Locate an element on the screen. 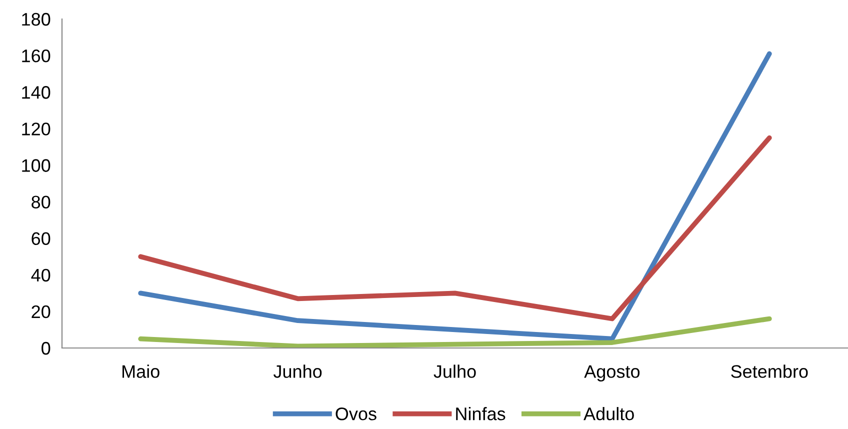 The height and width of the screenshot is (429, 848). y-tick-label: 180 is located at coordinates (36, 19).